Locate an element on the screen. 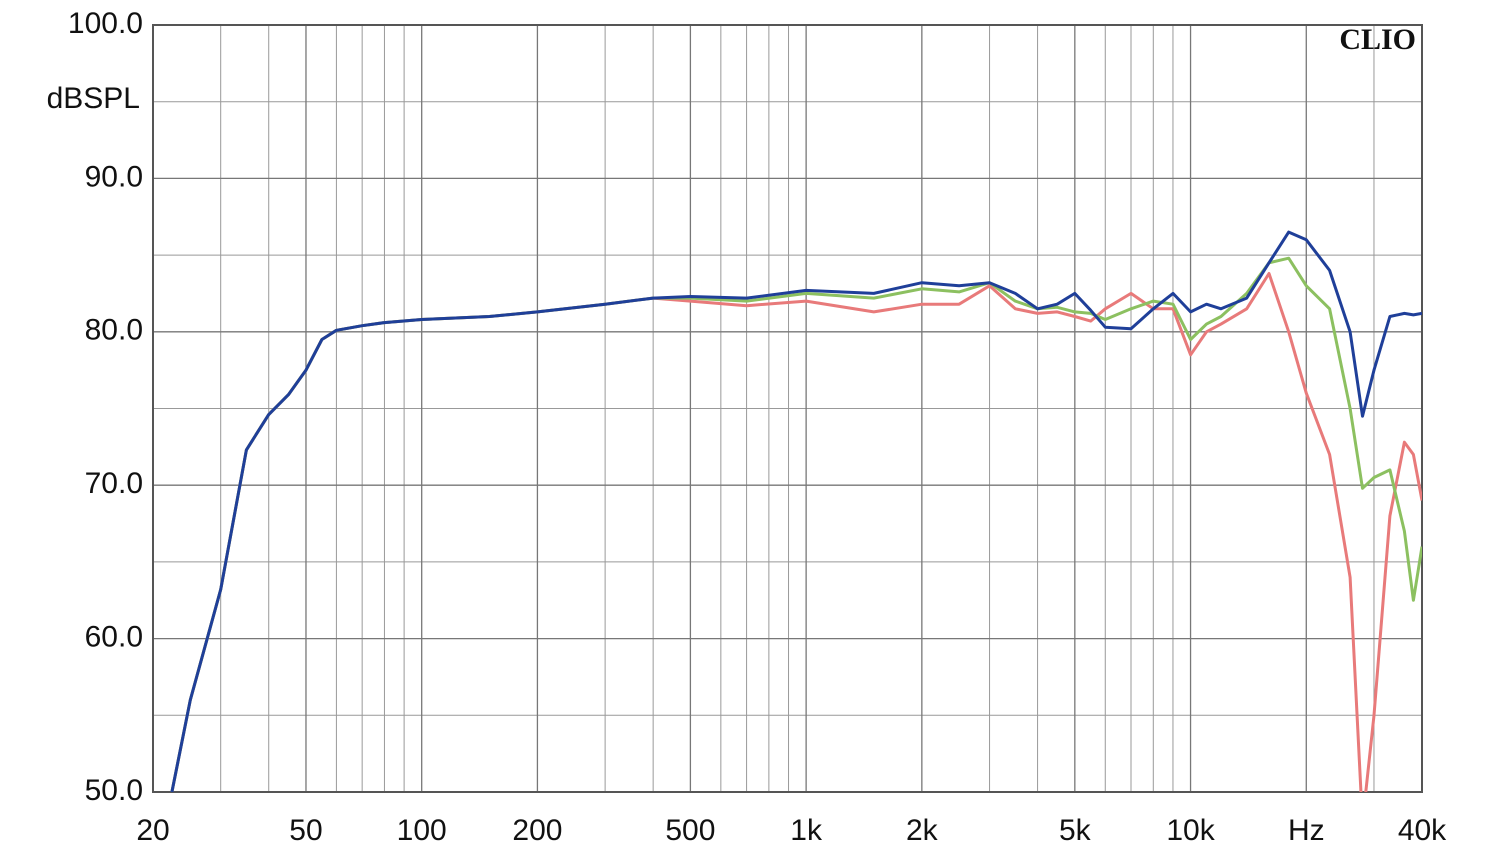 The image size is (1500, 863). y-tick-label: 70.0 is located at coordinates (114, 483).